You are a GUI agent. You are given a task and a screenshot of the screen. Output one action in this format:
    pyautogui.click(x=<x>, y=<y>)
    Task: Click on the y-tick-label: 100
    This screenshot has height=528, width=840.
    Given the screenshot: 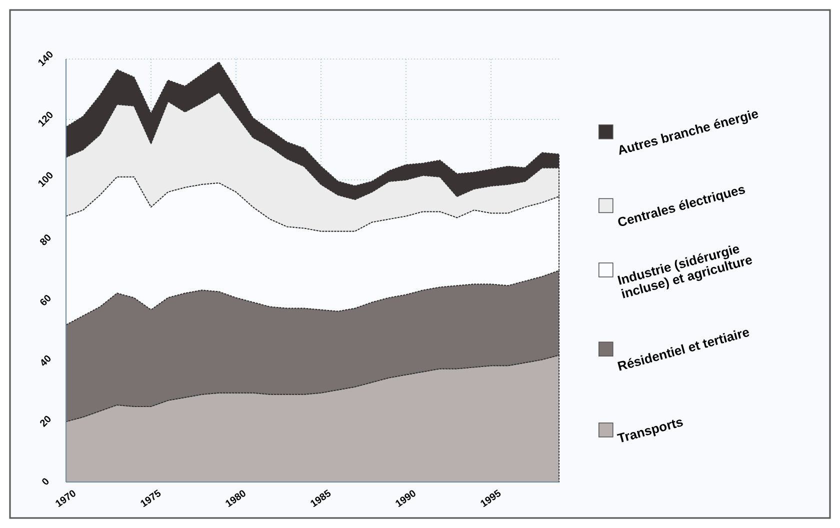 What is the action you would take?
    pyautogui.click(x=46, y=180)
    